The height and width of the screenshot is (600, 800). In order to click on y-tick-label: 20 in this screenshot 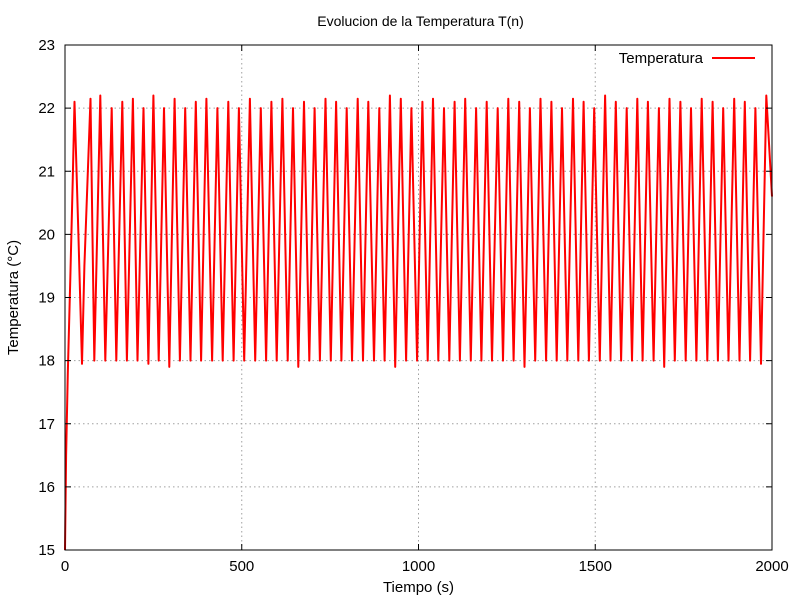, I will do `click(46, 234)`.